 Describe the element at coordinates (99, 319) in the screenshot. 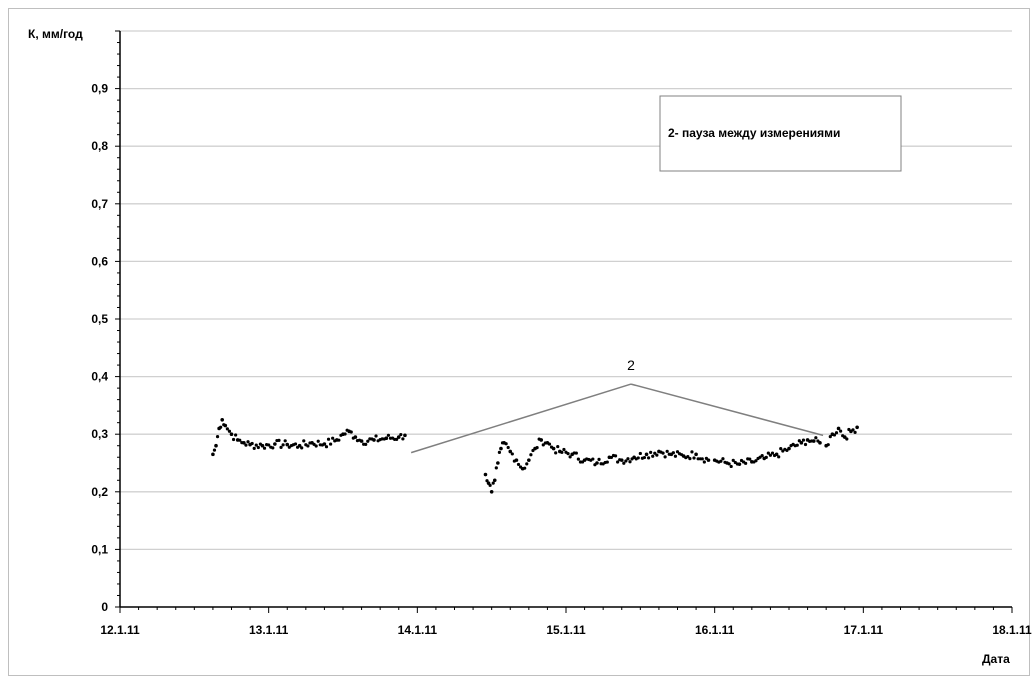

I see `y-tick-label: 0,5` at that location.